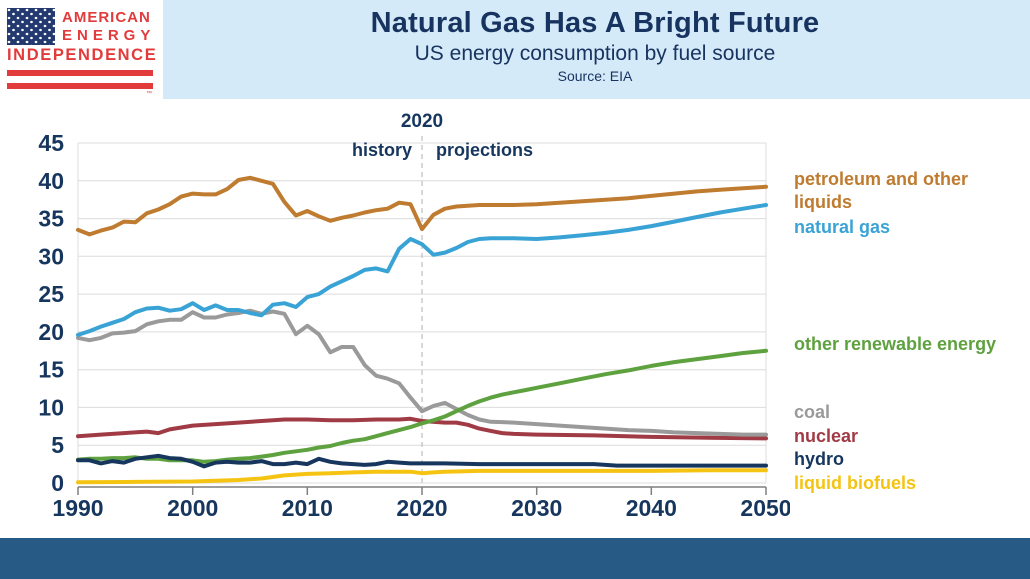 This screenshot has width=1030, height=579. What do you see at coordinates (51, 256) in the screenshot?
I see `y-tick-label: 30` at bounding box center [51, 256].